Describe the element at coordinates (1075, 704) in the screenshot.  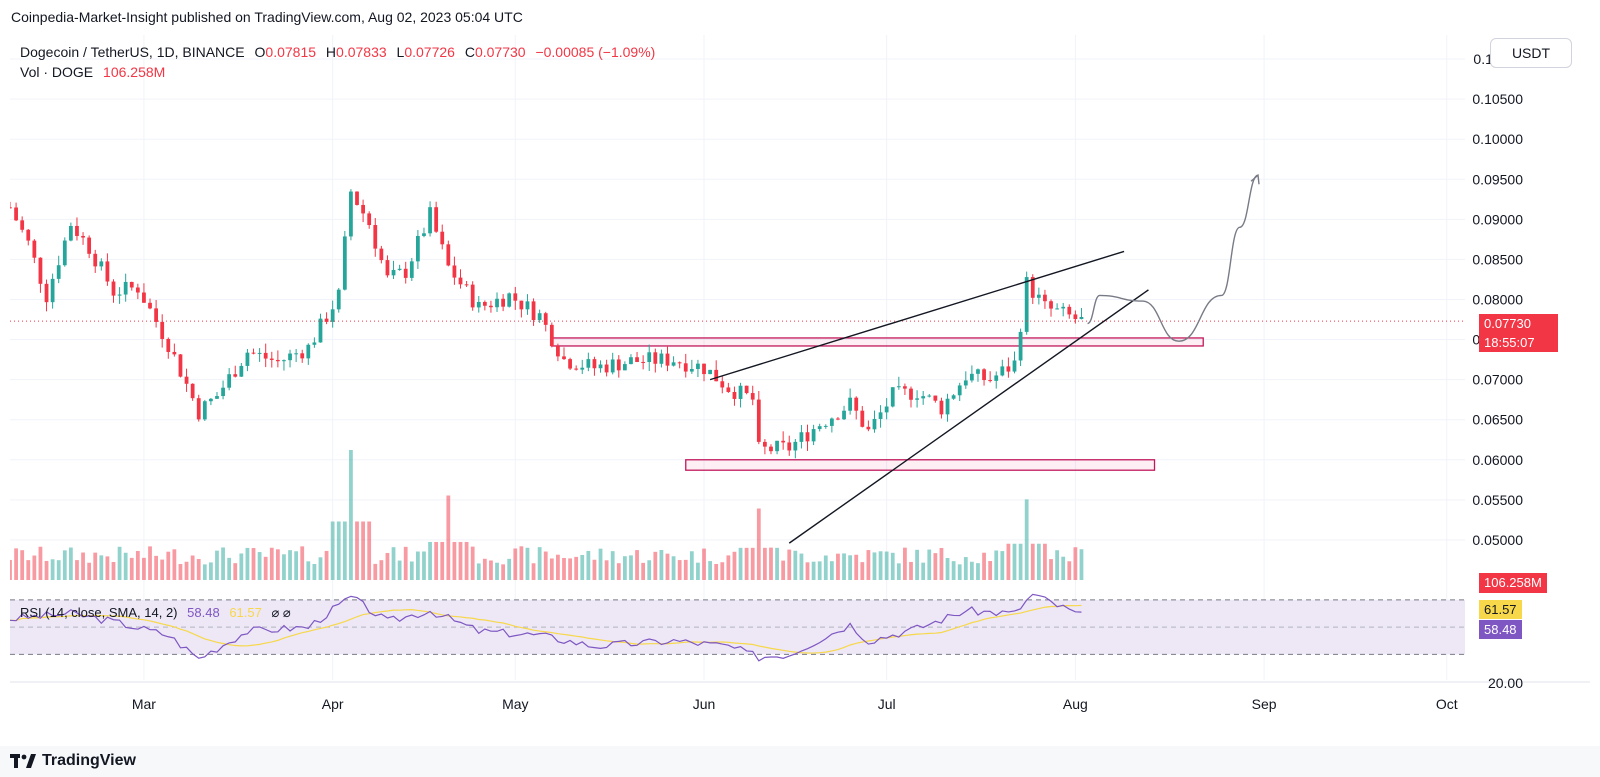
I see `x-tick-label: Aug` at that location.